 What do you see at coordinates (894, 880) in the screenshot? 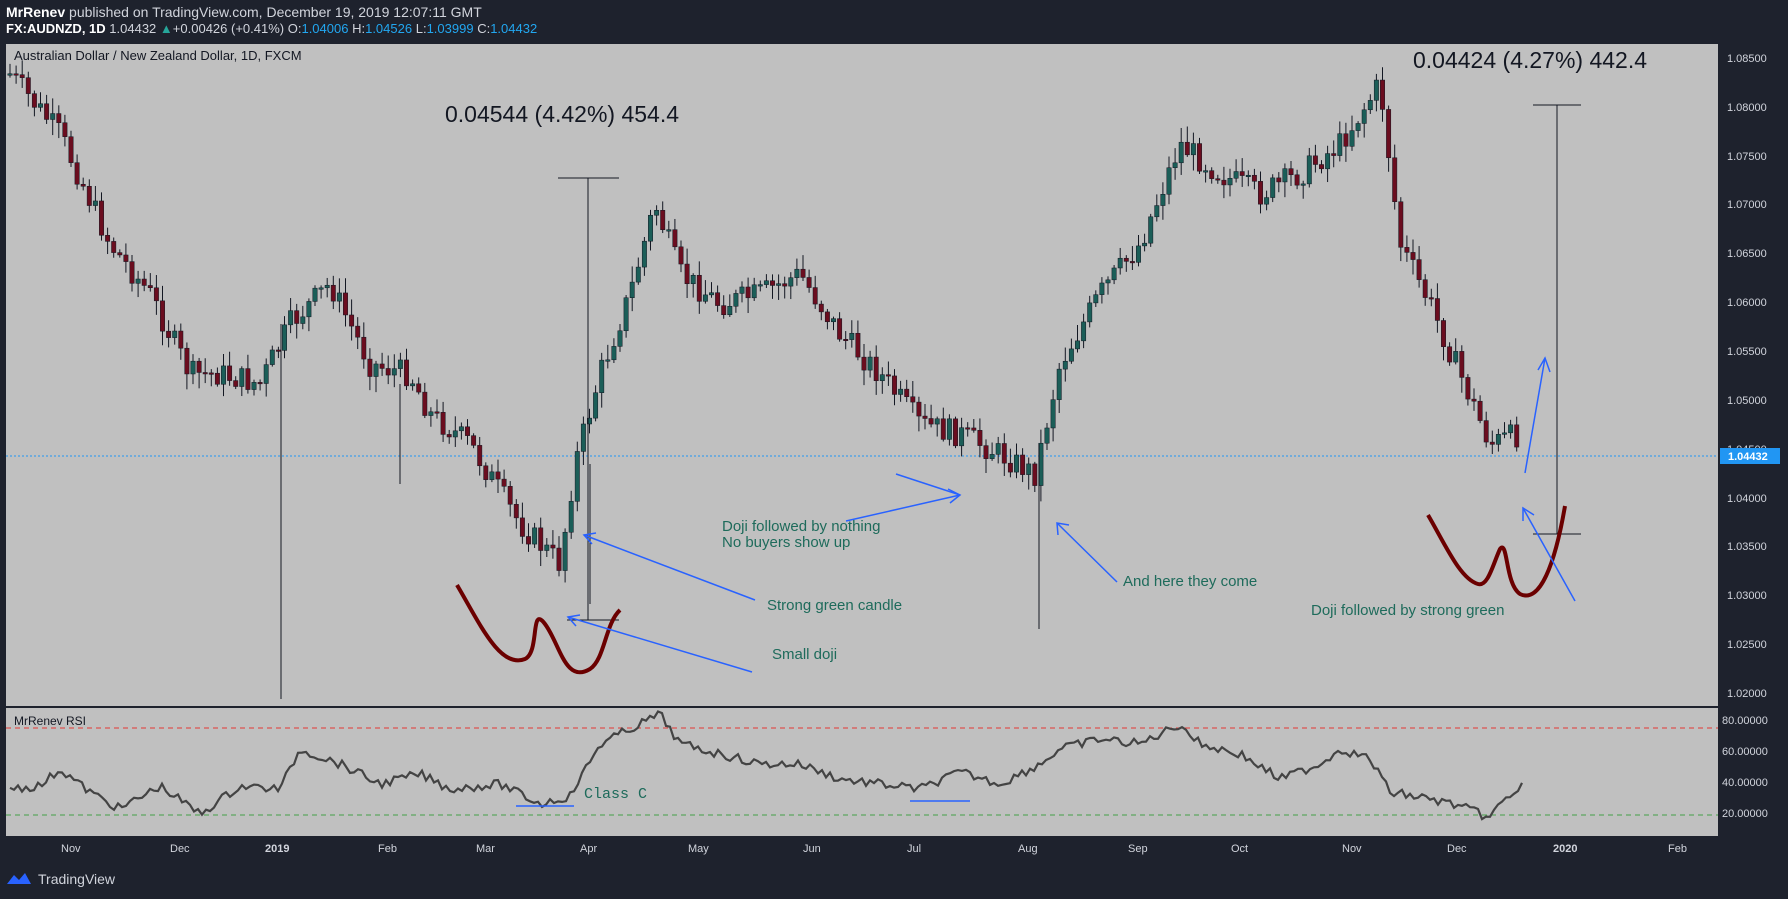
I see `footer-bar: TradingView` at bounding box center [894, 880].